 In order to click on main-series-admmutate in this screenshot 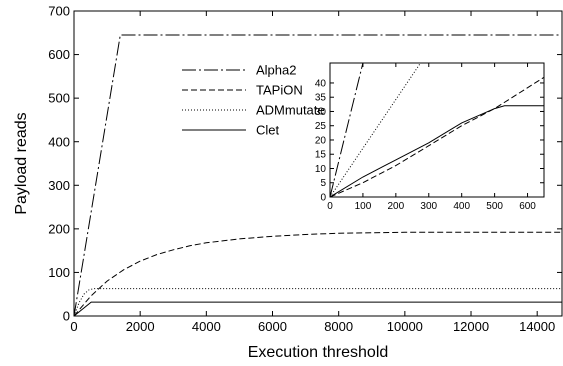, I will do `click(318, 302)`.